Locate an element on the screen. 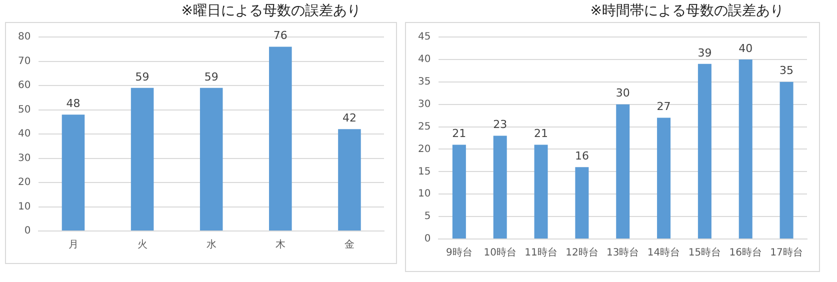 This screenshot has height=282, width=837. y-tick-label: 60 is located at coordinates (24, 86).